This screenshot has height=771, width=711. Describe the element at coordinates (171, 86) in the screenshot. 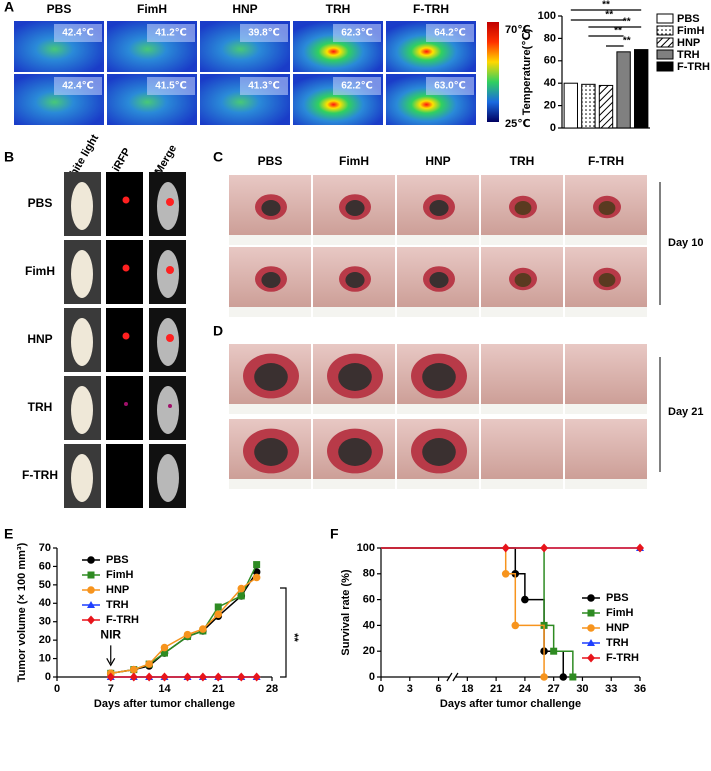

I see `temperature: 41.5℃` at that location.